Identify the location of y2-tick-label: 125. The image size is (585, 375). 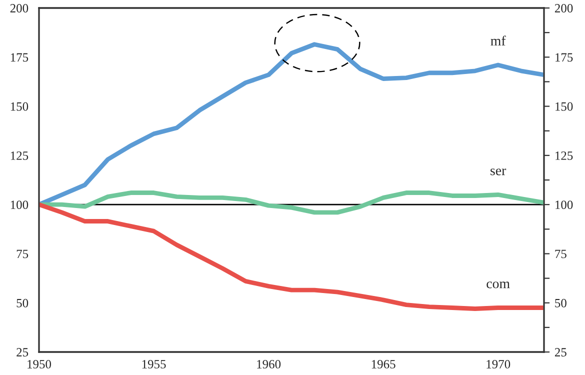
(564, 155).